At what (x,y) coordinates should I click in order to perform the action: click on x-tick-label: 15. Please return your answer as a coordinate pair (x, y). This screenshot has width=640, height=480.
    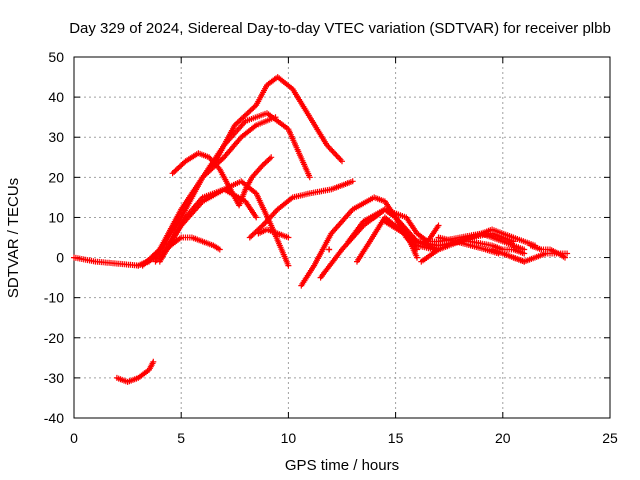
    Looking at the image, I should click on (396, 438).